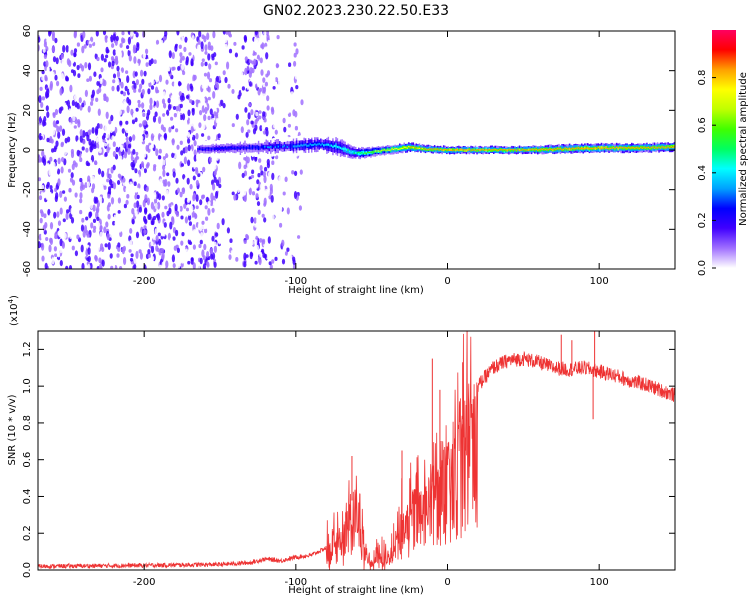 The width and height of the screenshot is (750, 604). What do you see at coordinates (724, 149) in the screenshot?
I see `colorbar-gradient` at bounding box center [724, 149].